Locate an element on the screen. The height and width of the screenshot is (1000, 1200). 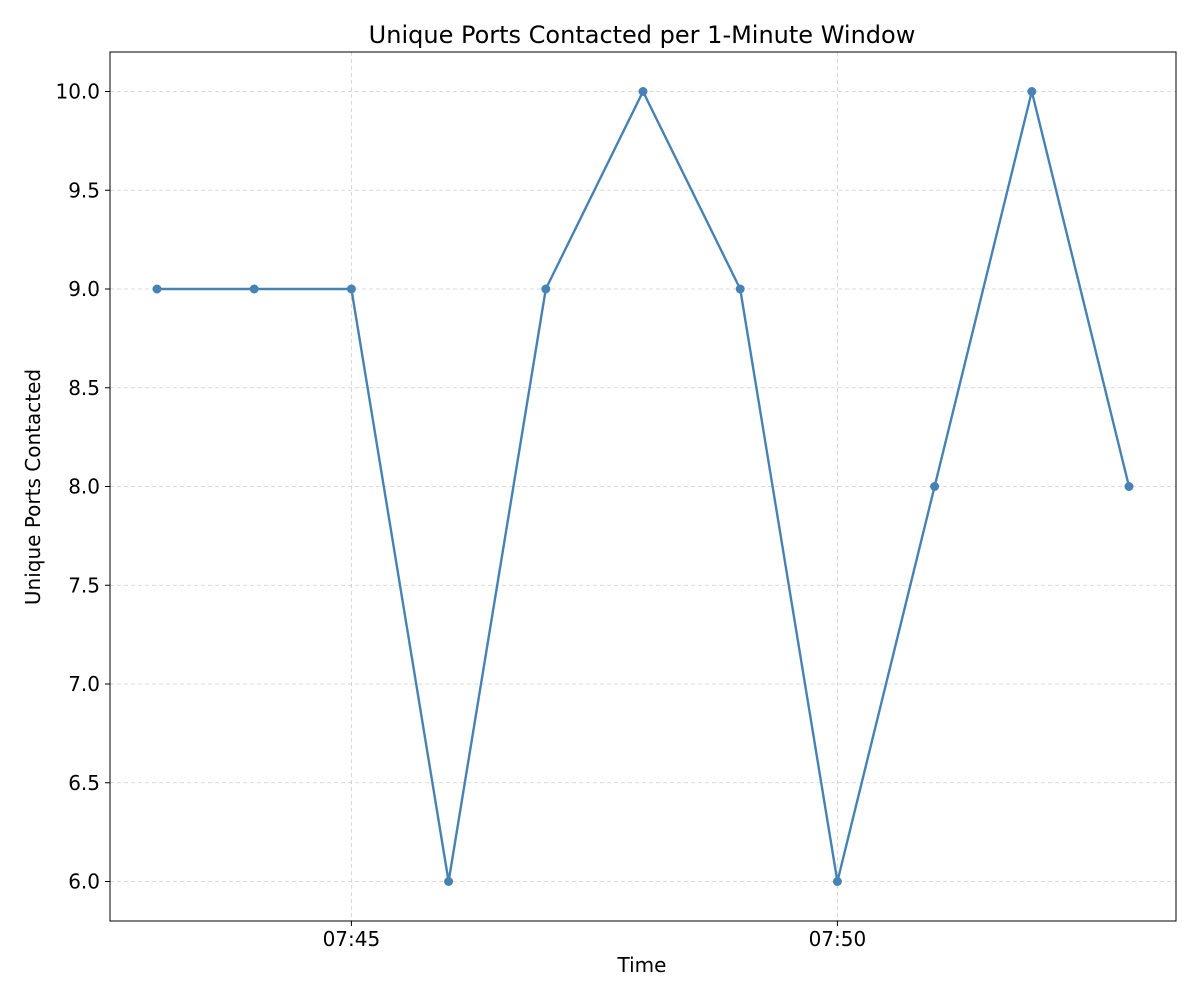
y-tick-label: 6.5 is located at coordinates (84, 783).